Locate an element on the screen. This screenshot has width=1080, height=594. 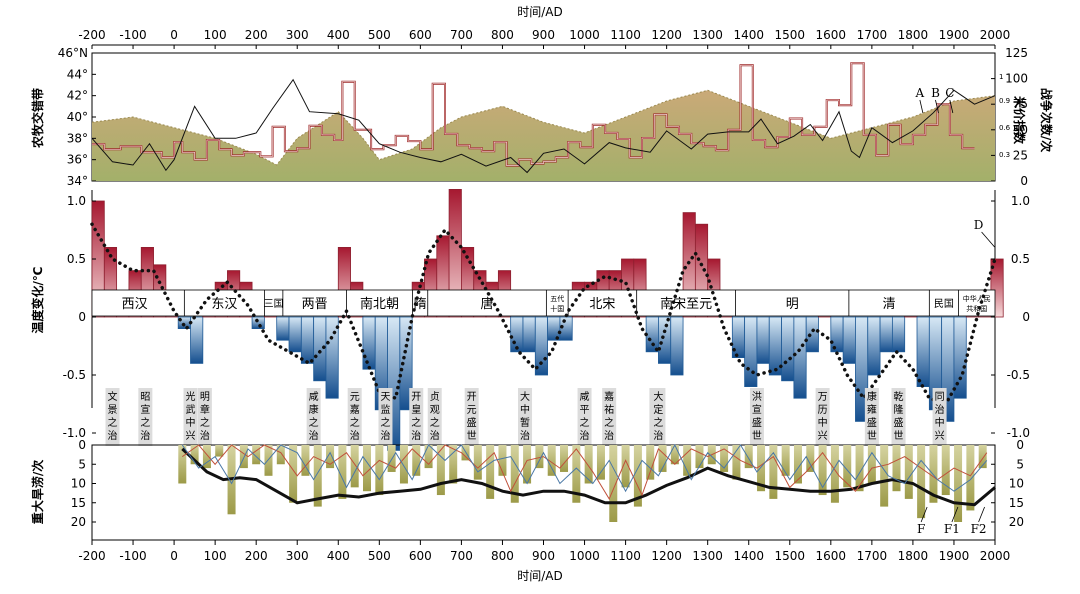
era-label-char: 武 is located at coordinates (191, 409).